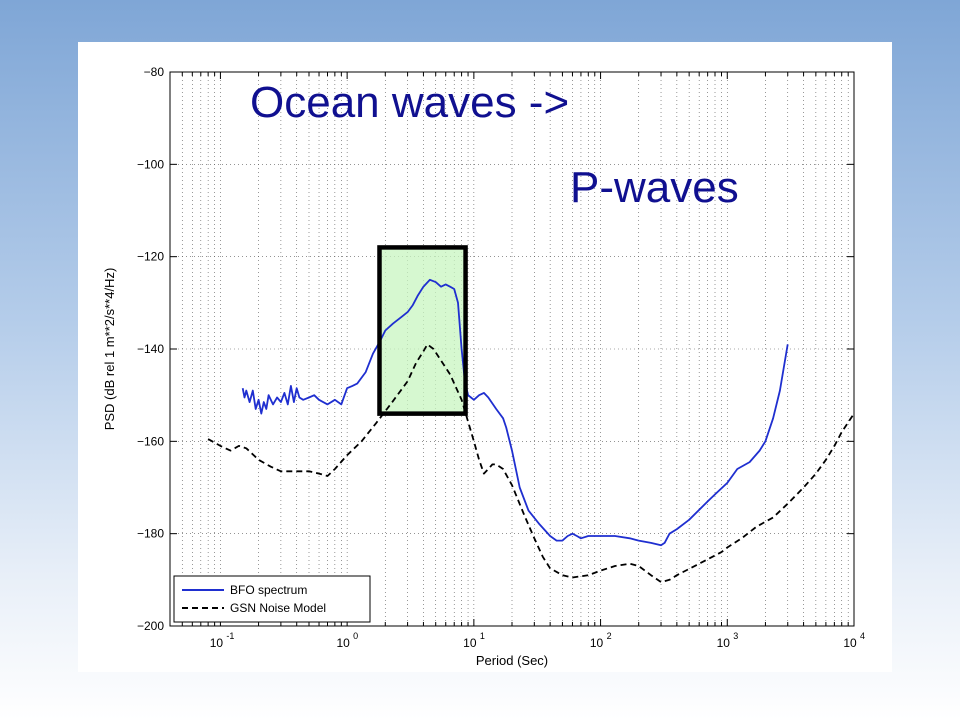 This screenshot has height=720, width=960. I want to click on legend-box, so click(272, 599).